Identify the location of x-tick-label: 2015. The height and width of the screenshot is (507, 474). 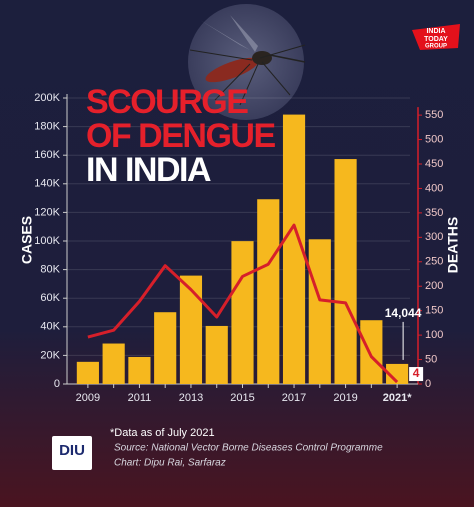
(242, 398).